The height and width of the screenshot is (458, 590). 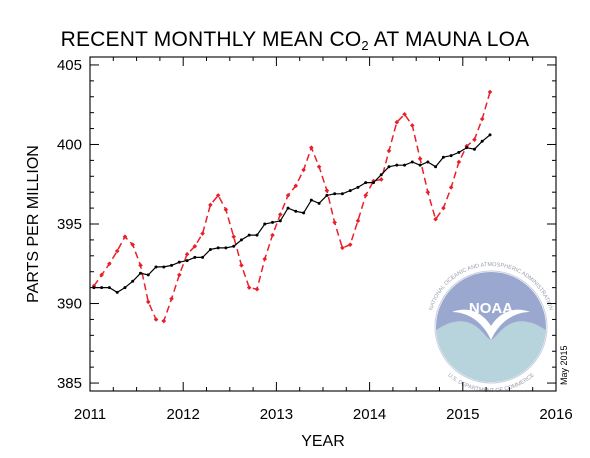 What do you see at coordinates (33, 224) in the screenshot?
I see `y-axis-label: PARTS PER MILLION` at bounding box center [33, 224].